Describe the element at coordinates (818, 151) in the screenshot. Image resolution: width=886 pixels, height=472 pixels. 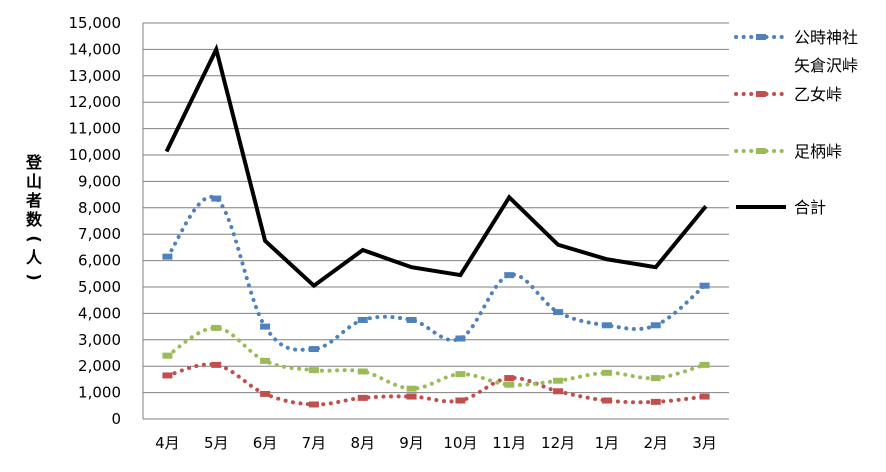
I see `legend-label: 足柄峠` at that location.